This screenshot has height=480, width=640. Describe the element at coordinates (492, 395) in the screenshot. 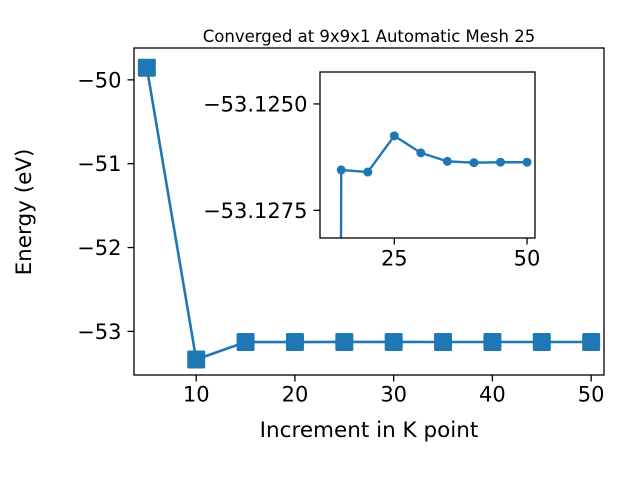

I see `x-tick-label: 40` at that location.